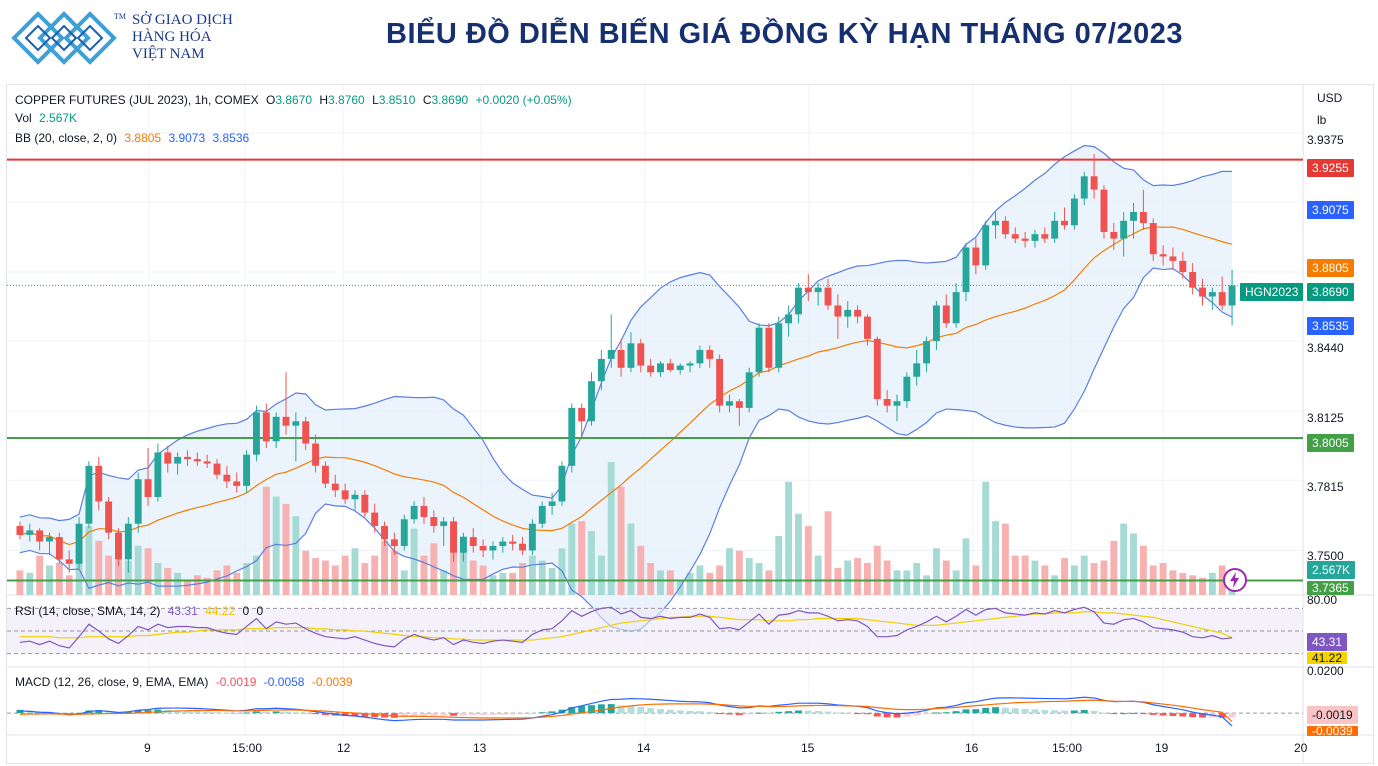  I want to click on macd-line, so click(626, 711).